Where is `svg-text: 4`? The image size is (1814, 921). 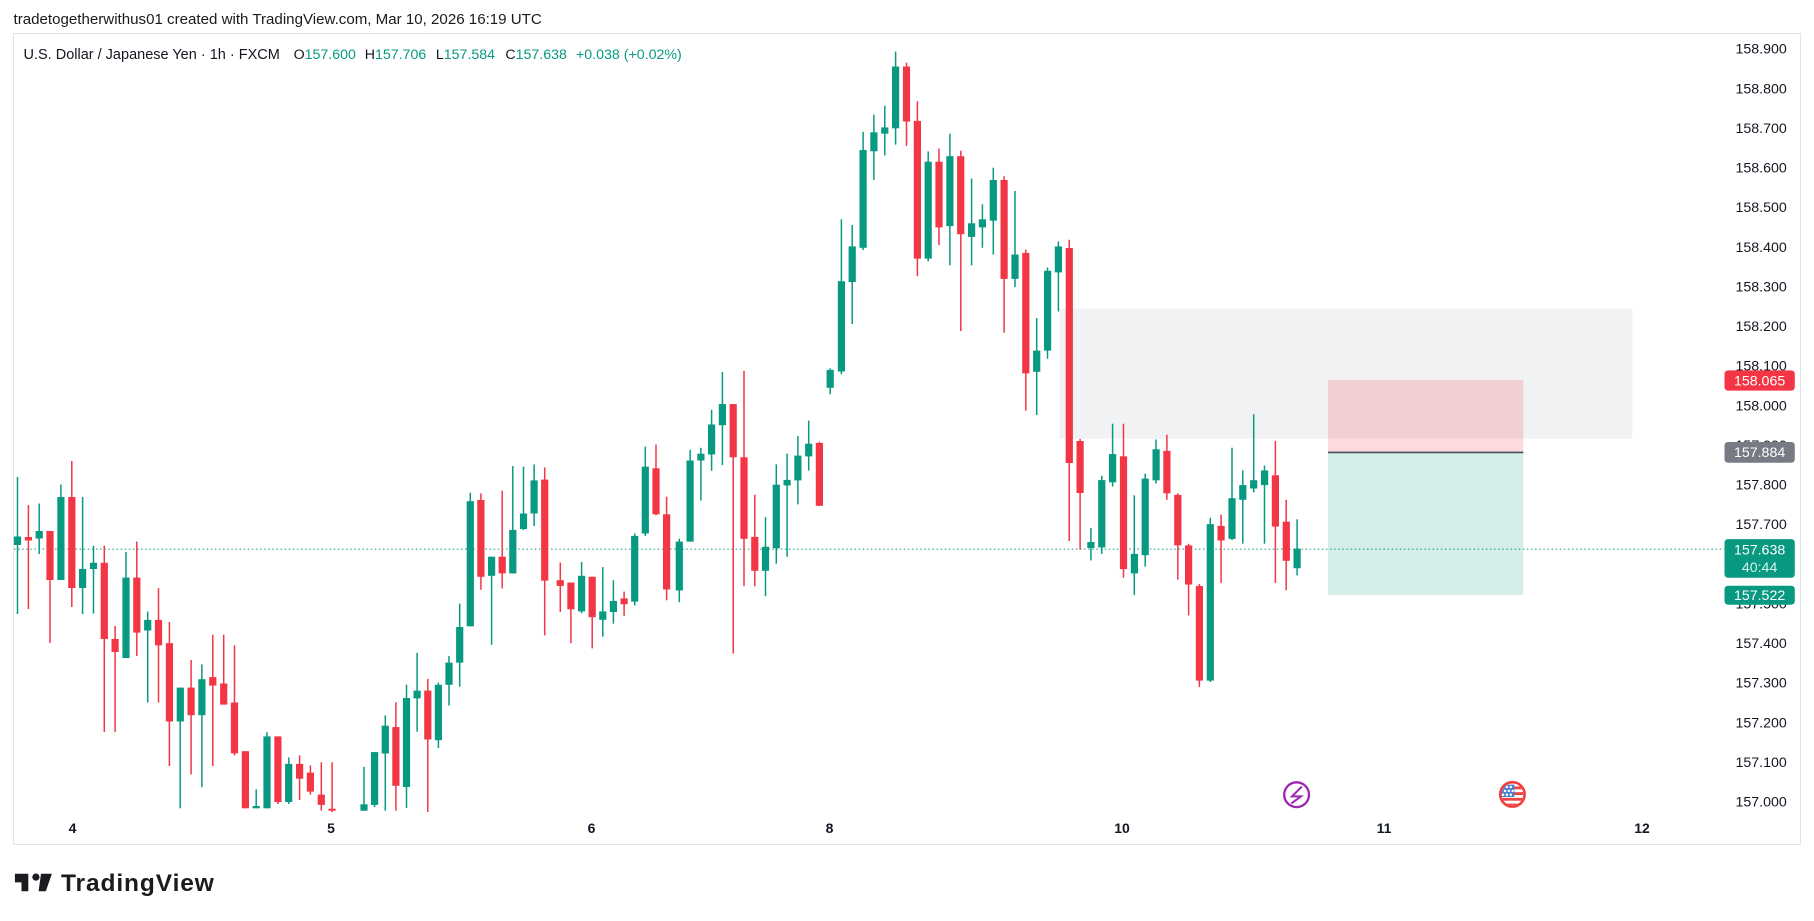 svg-text: 4 is located at coordinates (73, 828).